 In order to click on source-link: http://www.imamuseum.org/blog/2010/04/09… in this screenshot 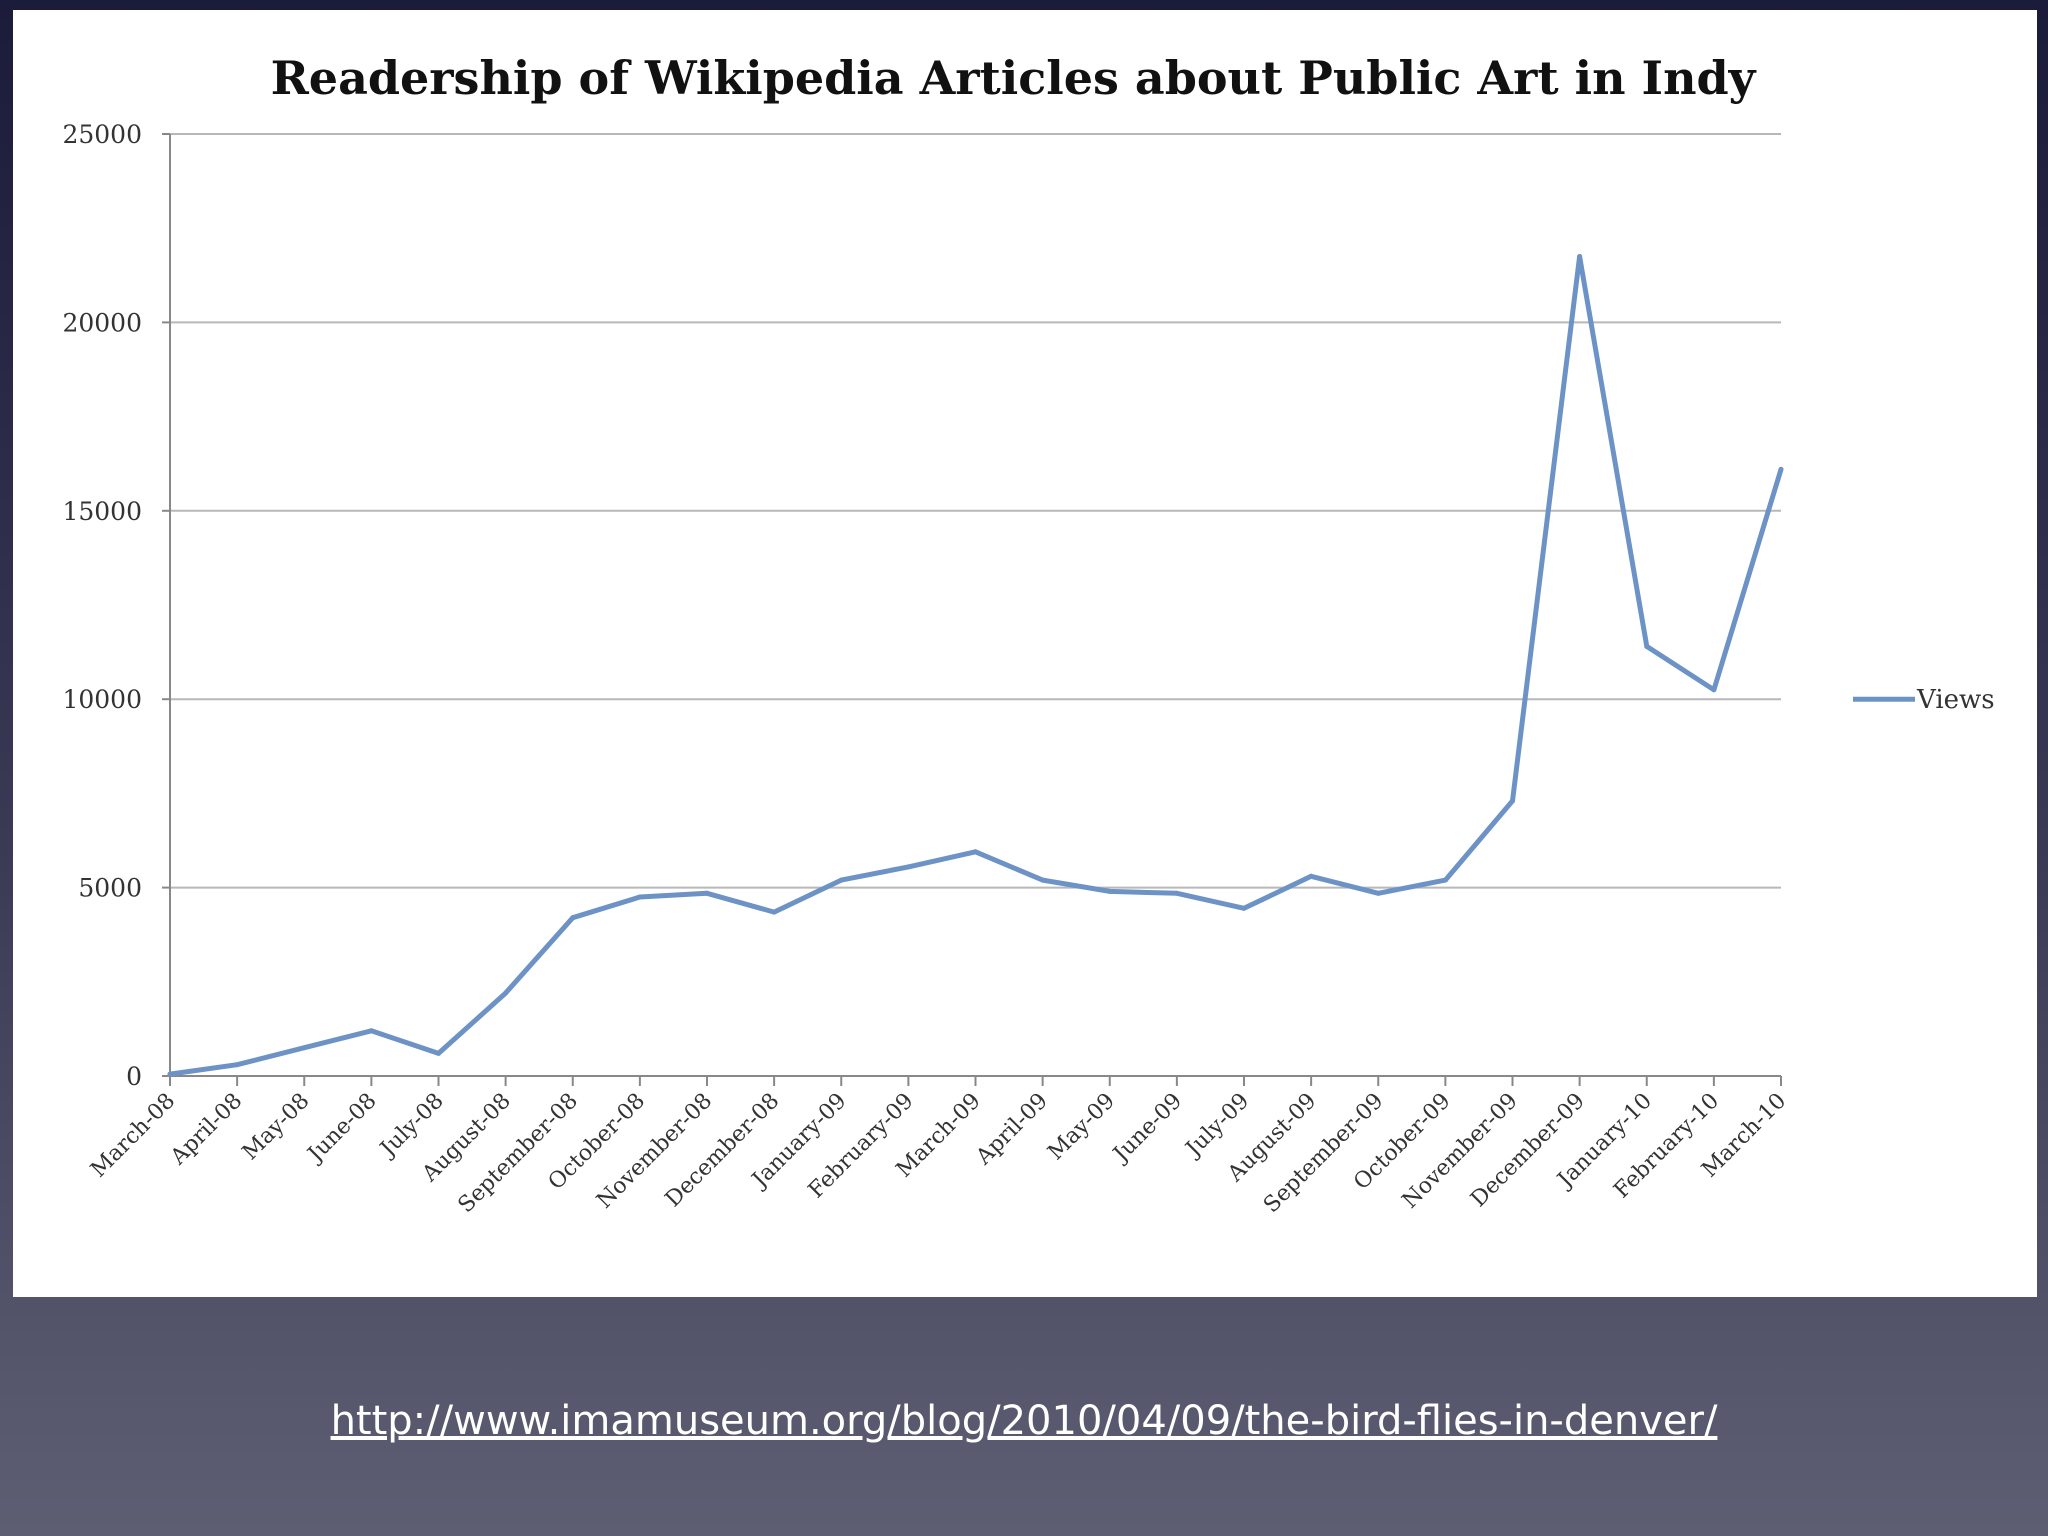, I will do `click(1024, 1421)`.